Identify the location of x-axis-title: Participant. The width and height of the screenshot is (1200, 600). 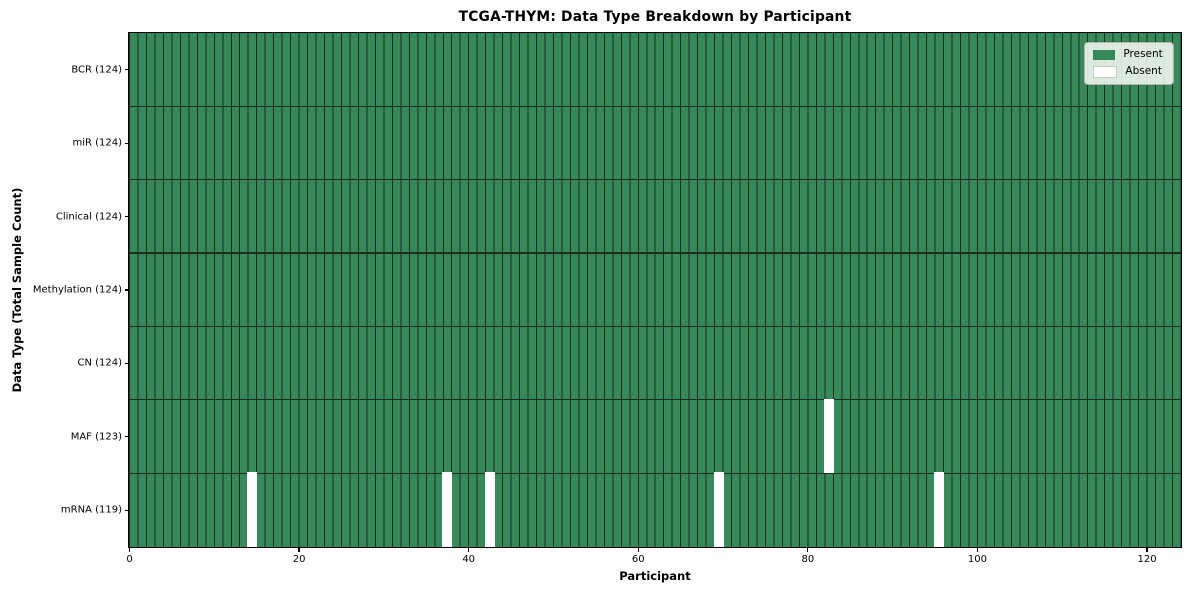
(655, 576).